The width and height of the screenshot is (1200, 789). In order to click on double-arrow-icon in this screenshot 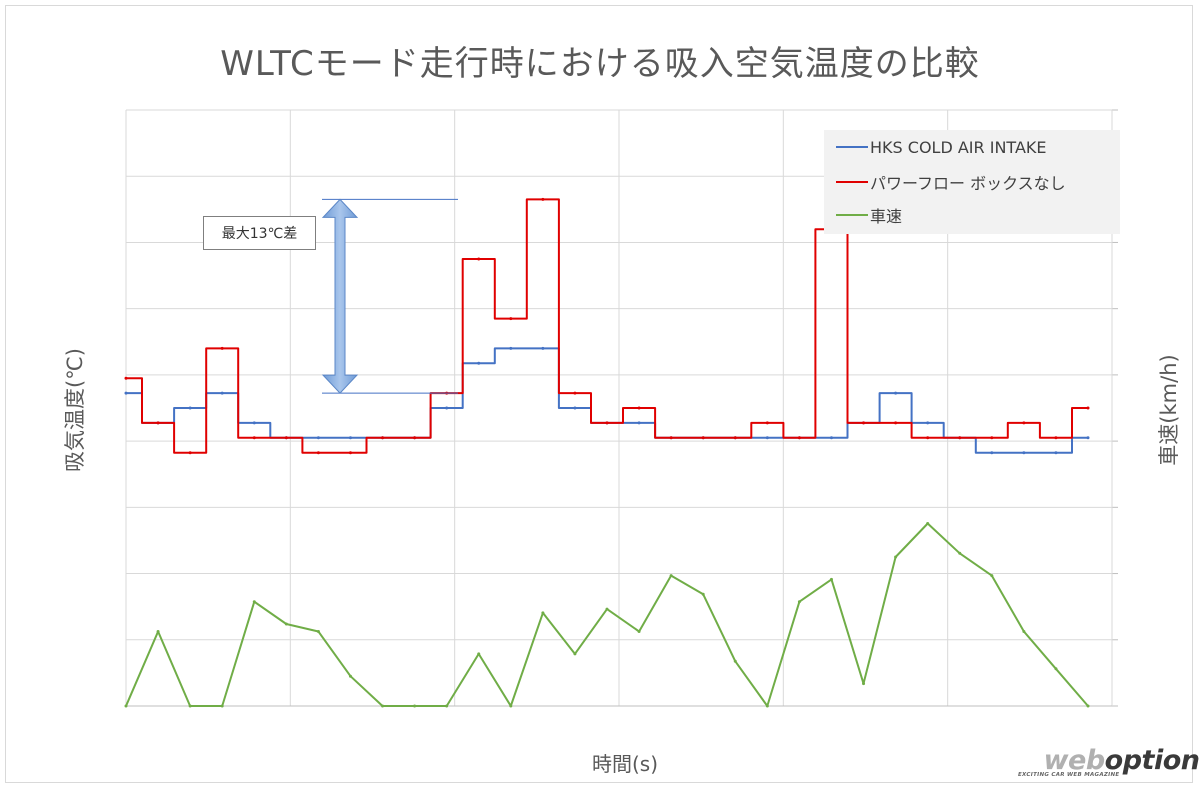, I will do `click(340, 296)`.